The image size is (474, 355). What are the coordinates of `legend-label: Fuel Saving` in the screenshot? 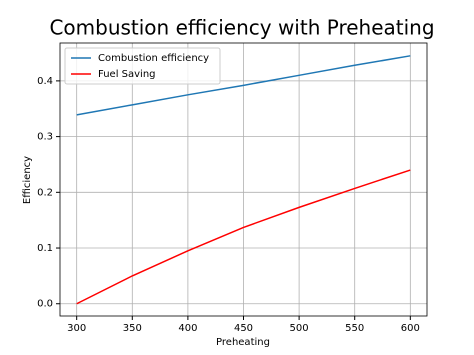 It's located at (127, 74).